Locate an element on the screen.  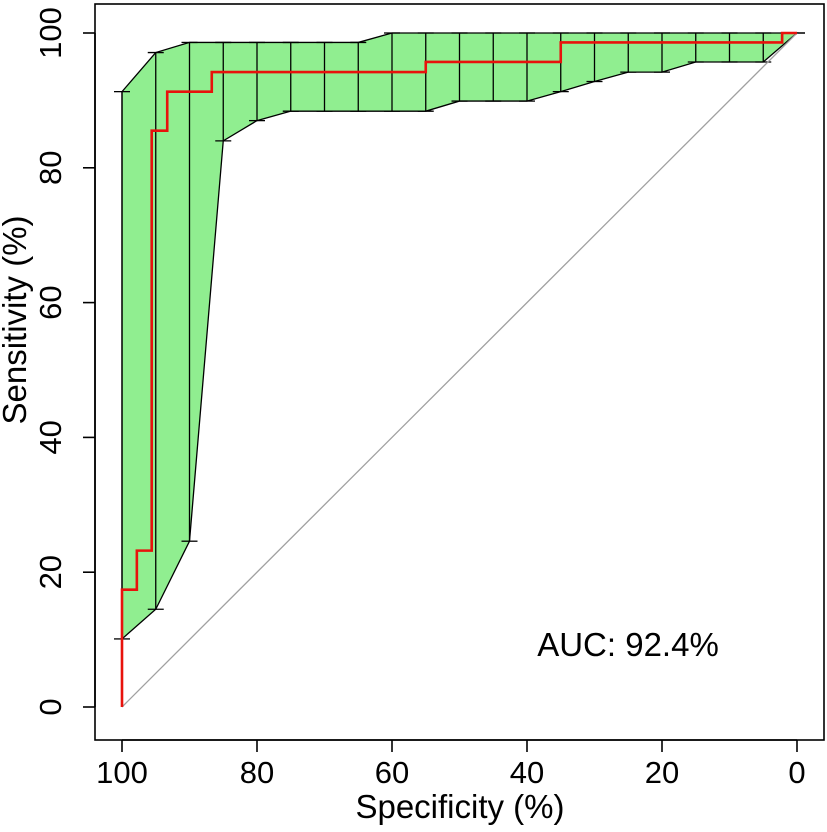
y-tick-label: 40 is located at coordinates (50, 437).